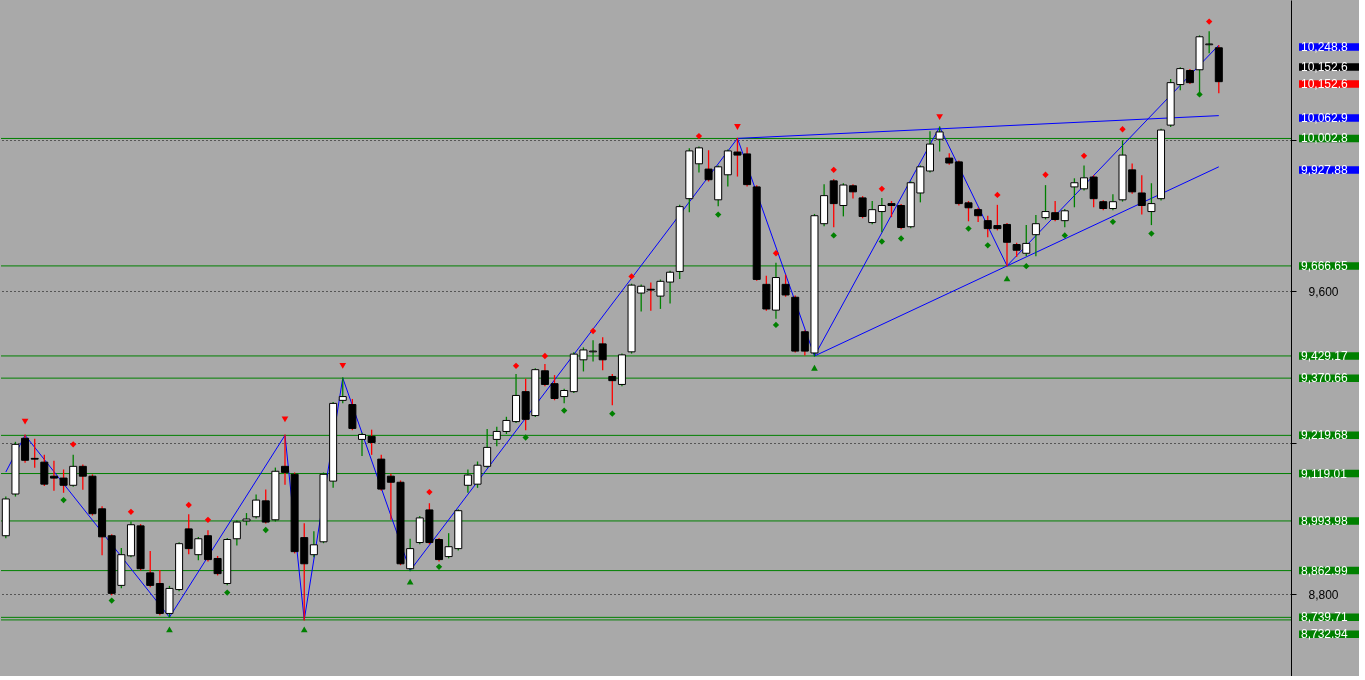  I want to click on ref-line-label: 9,219.68, so click(1325, 435).